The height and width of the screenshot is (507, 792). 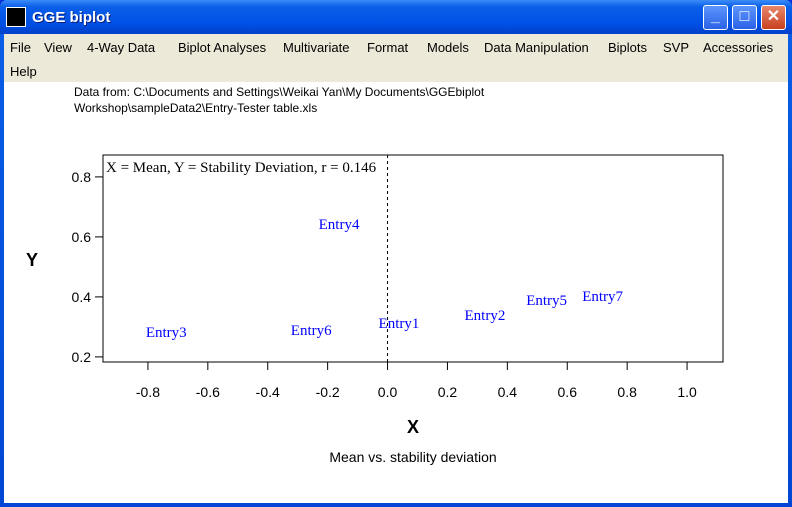 I want to click on menu-data-manipulation: Data Manipulation, so click(x=536, y=47).